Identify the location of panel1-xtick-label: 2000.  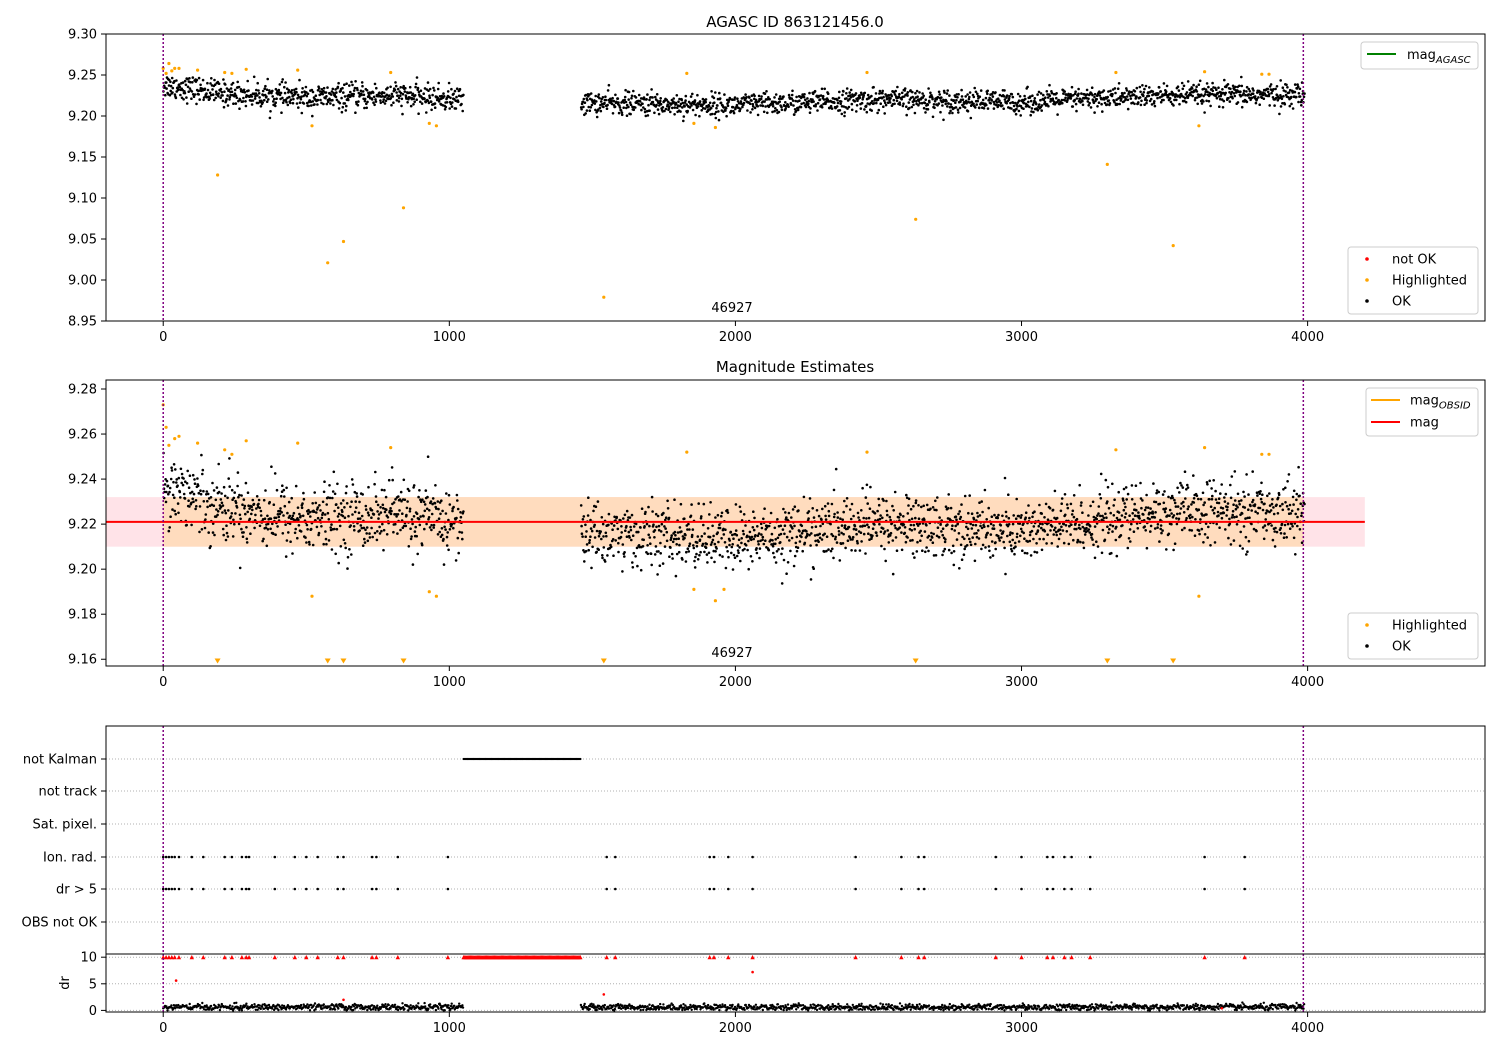
(735, 337).